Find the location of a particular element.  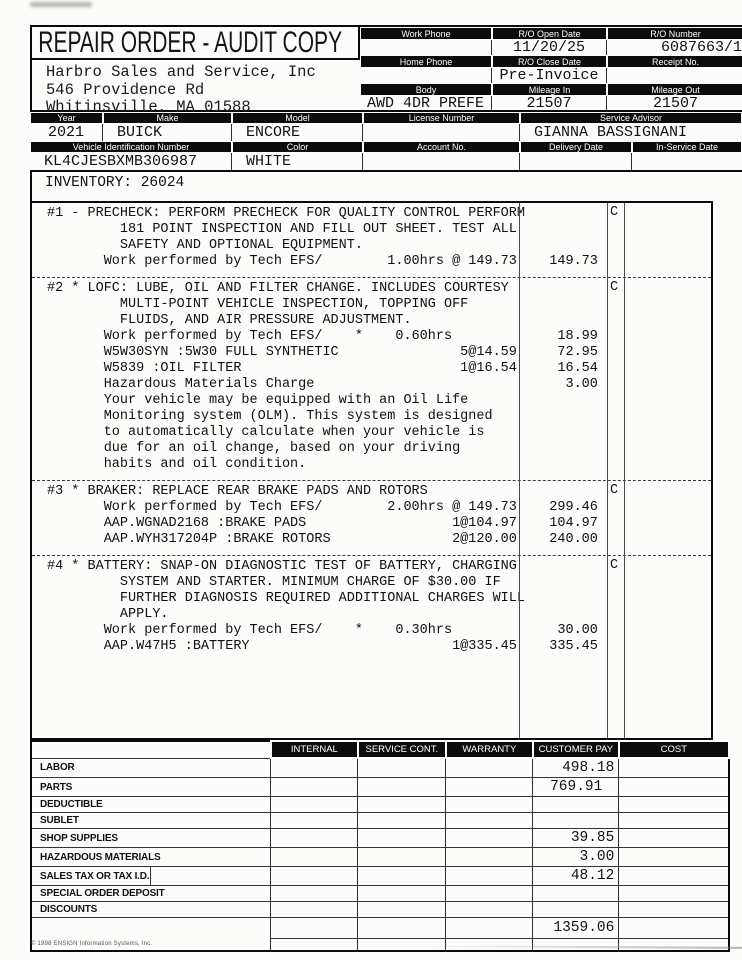

internal-column-header: INTERNAL is located at coordinates (314, 749).